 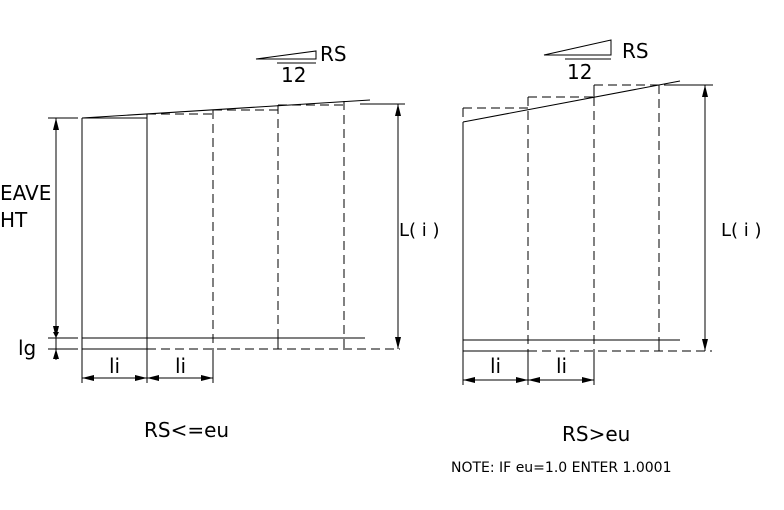 What do you see at coordinates (577, 49) in the screenshot?
I see `right-slope-triangle` at bounding box center [577, 49].